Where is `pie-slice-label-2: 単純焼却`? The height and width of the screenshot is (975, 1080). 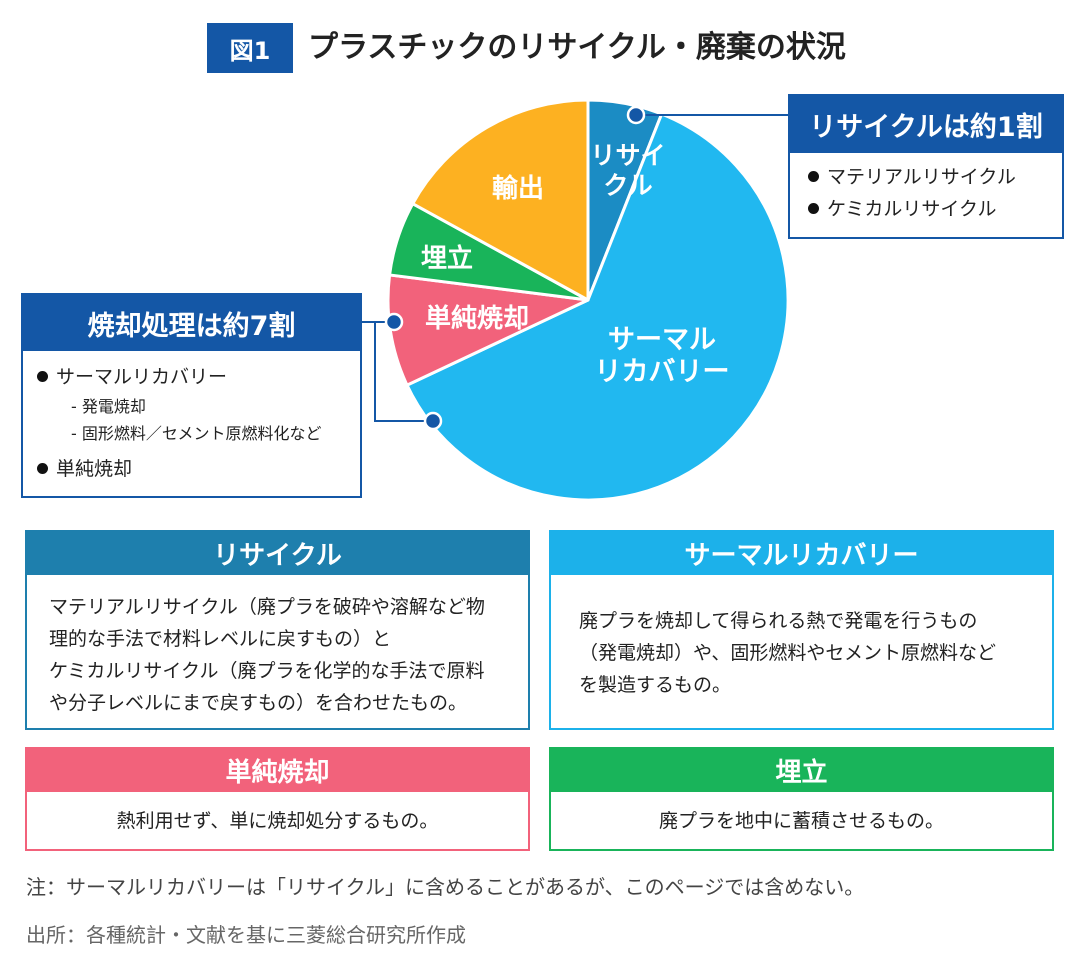 pie-slice-label-2: 単純焼却 is located at coordinates (477, 318).